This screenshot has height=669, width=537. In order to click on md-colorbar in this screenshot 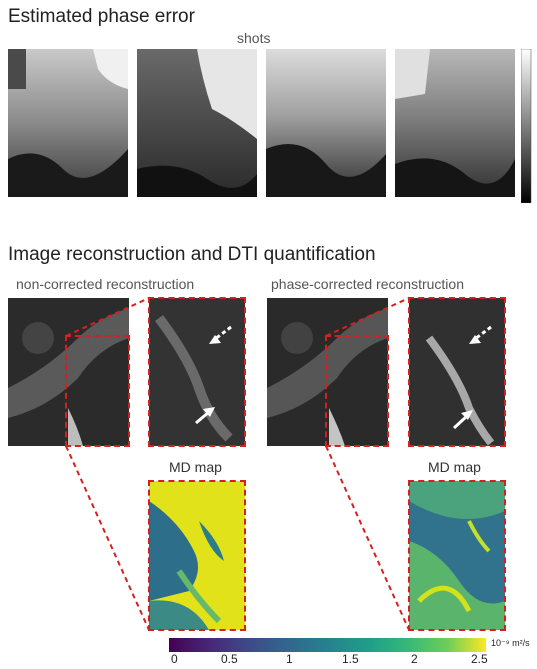, I will do `click(327, 645)`.